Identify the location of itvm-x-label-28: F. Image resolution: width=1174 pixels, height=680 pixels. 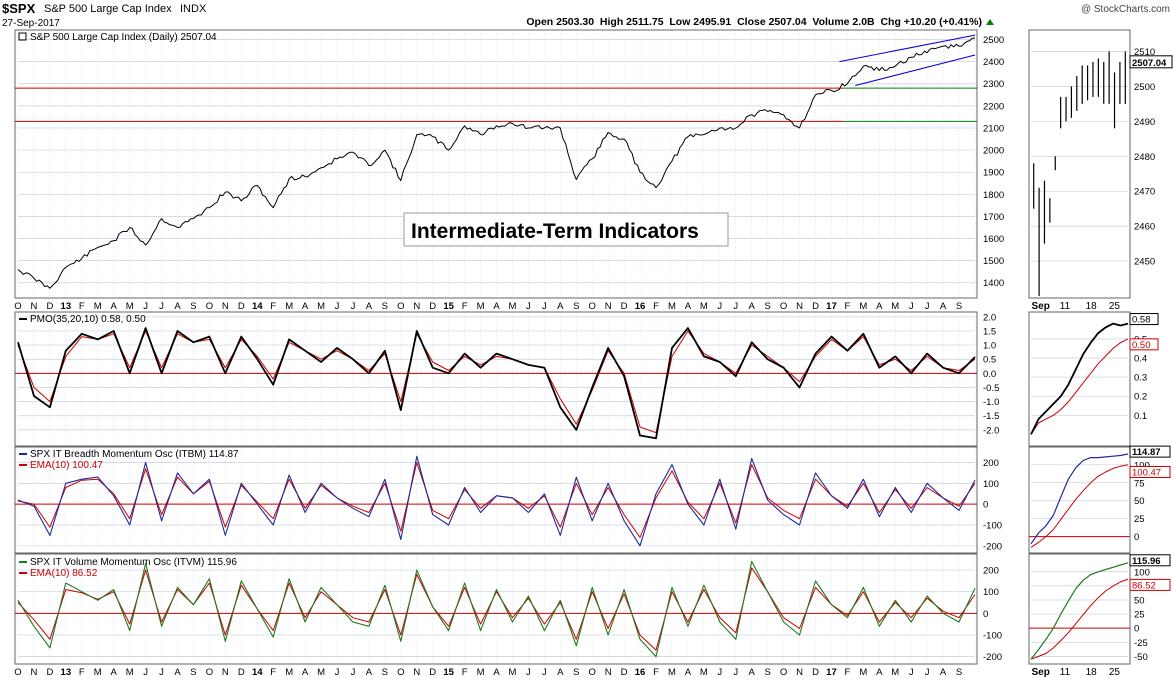
(465, 672).